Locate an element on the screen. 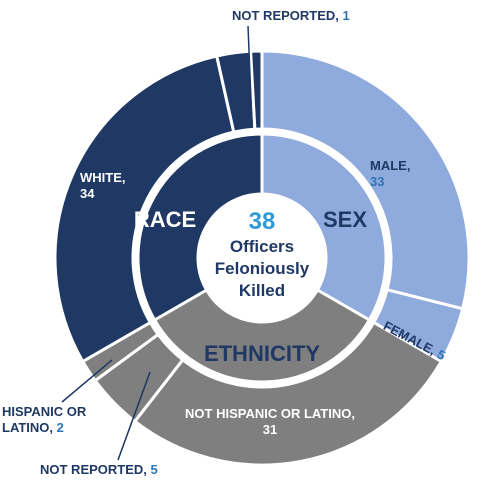 Image resolution: width=500 pixels, height=486 pixels. segment-value: 1 is located at coordinates (346, 15).